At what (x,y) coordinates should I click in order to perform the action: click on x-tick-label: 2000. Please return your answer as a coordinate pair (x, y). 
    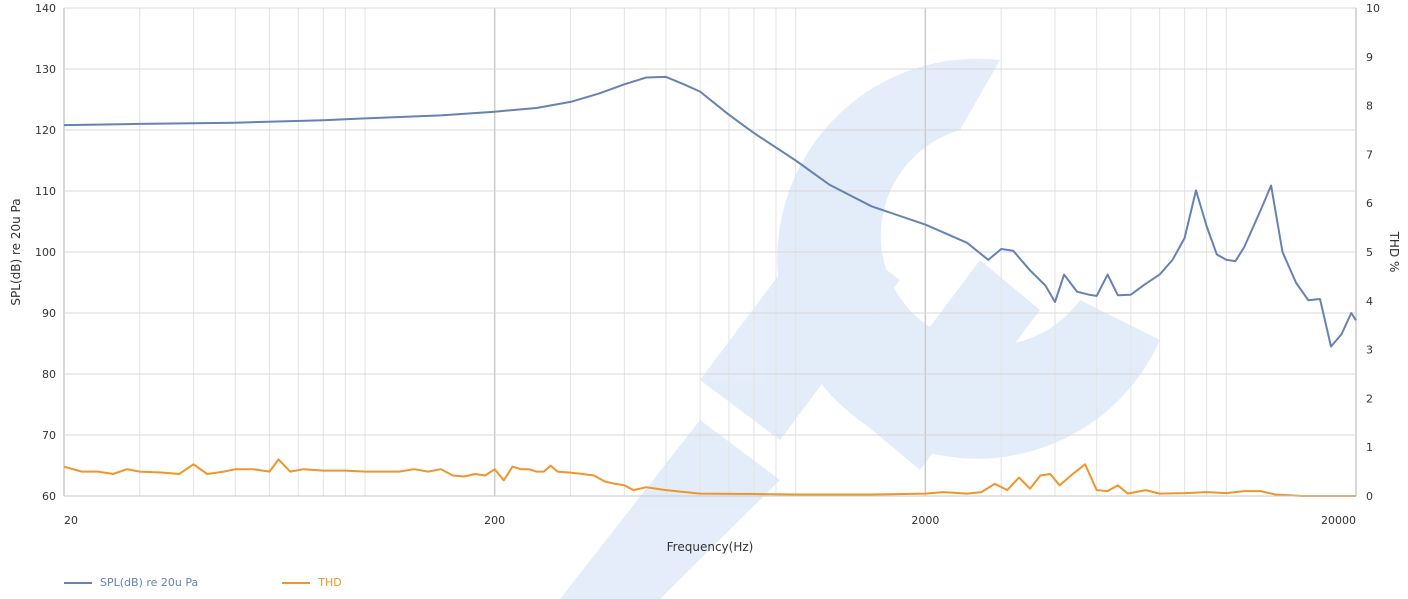
    Looking at the image, I should click on (925, 520).